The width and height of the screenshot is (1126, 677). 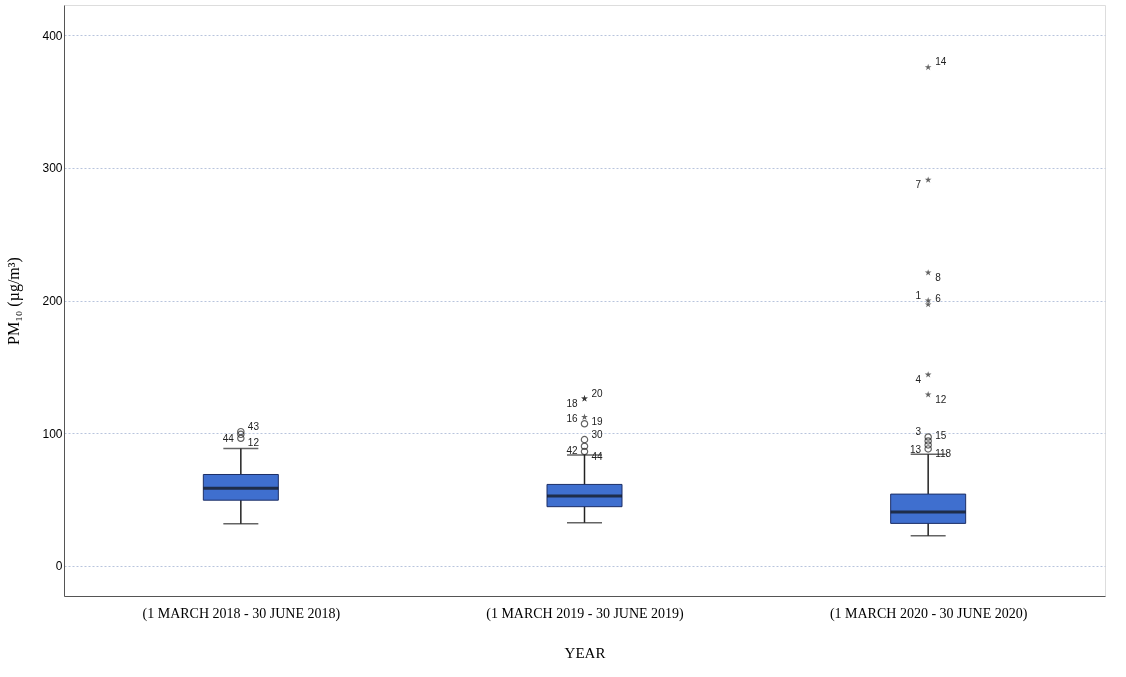 I want to click on x-tick-label: (1 MARCH 2020 - 30 JUNE 2020), so click(x=928, y=613).